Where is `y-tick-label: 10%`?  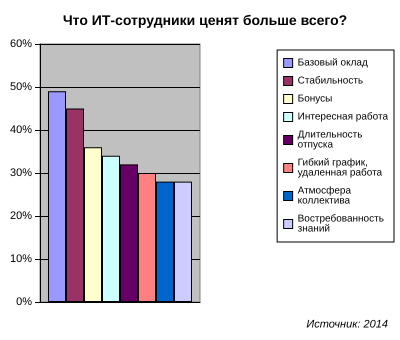
y-tick-label: 10% is located at coordinates (21, 259).